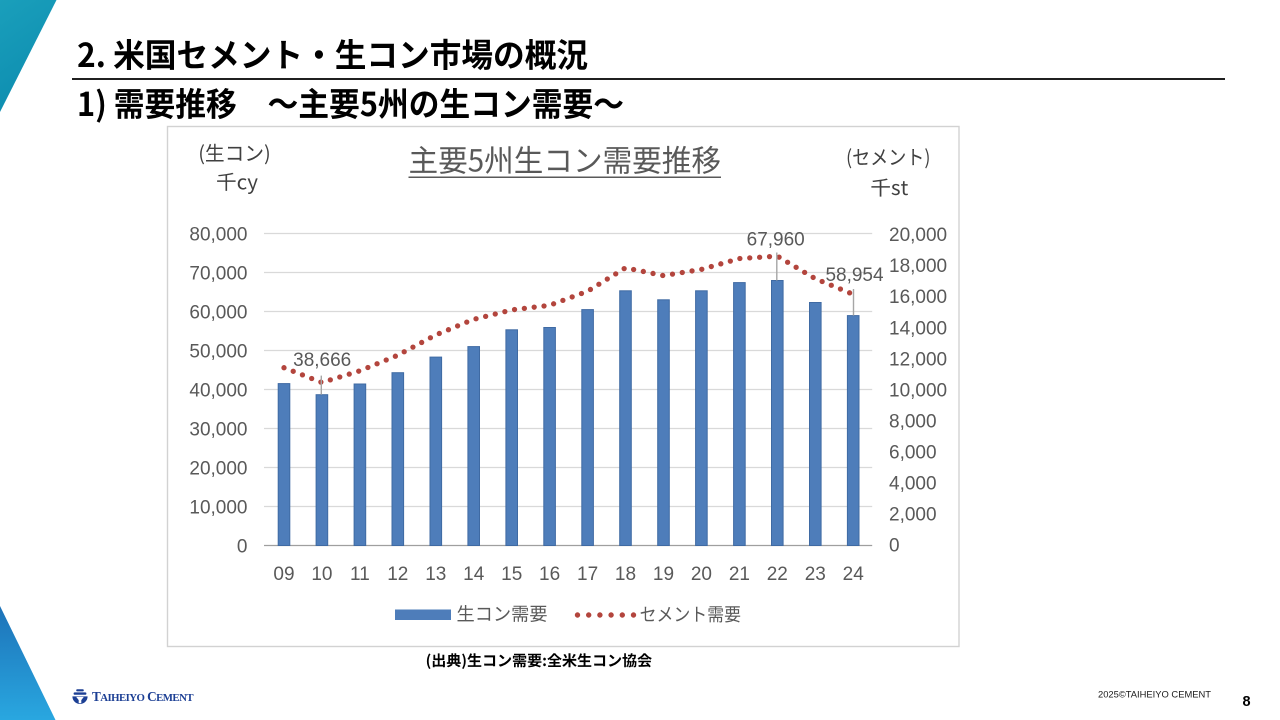  What do you see at coordinates (663, 574) in the screenshot?
I see `svg-text: 19` at bounding box center [663, 574].